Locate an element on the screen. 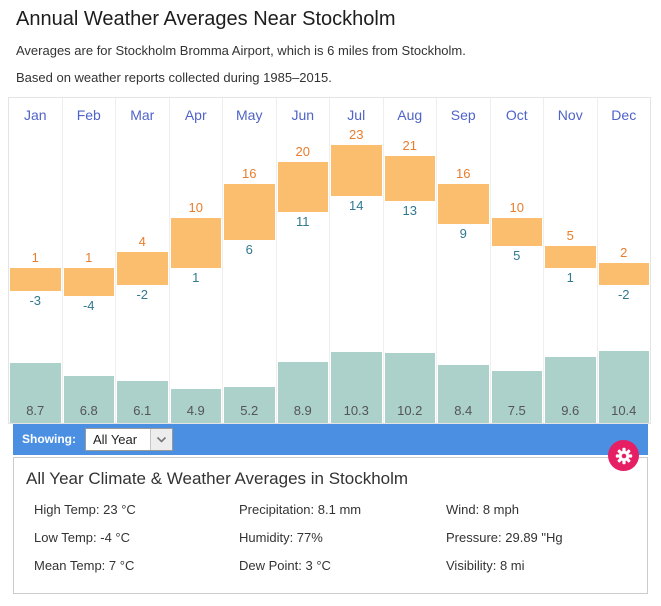 This screenshot has height=606, width=661. summary-stat-mean-temp: Mean Temp: 7 °C is located at coordinates (84, 565).